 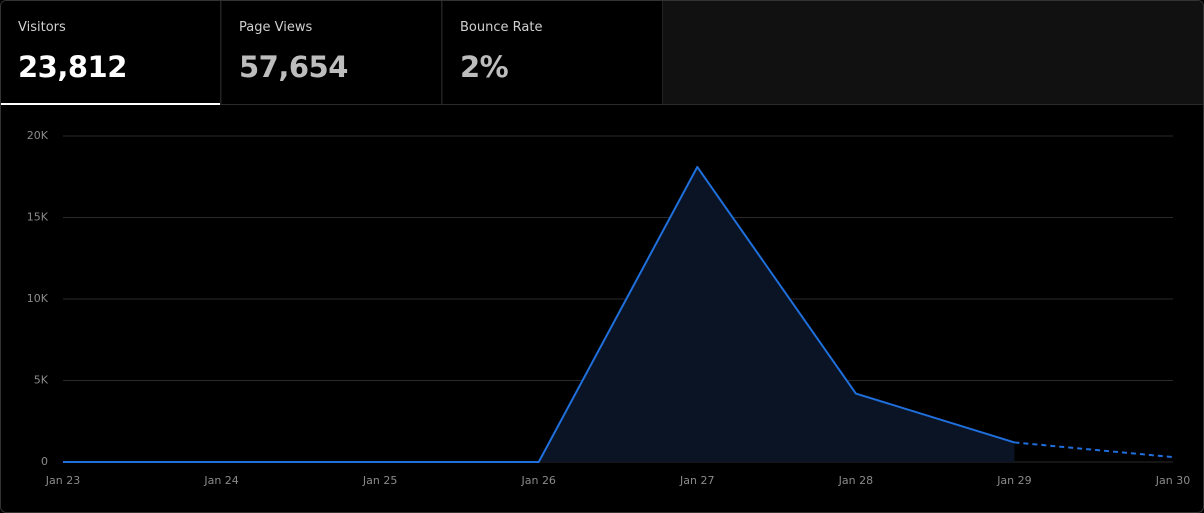 I want to click on x-tick-label: Jan 29, so click(x=1013, y=480).